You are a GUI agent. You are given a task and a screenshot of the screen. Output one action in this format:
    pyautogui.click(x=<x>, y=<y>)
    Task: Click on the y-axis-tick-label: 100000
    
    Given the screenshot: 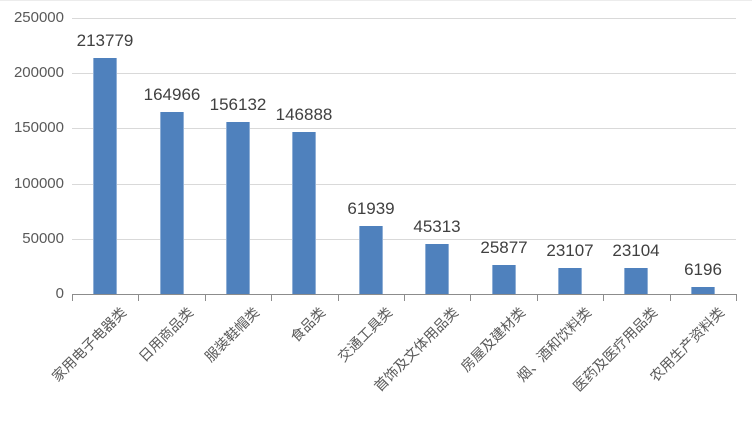 What is the action you would take?
    pyautogui.click(x=38, y=183)
    